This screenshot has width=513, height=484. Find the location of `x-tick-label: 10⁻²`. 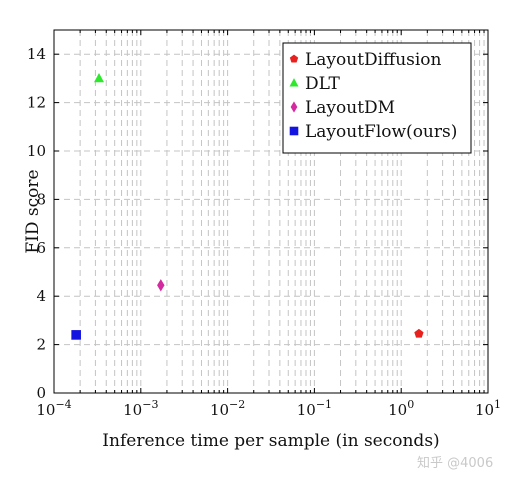

x-tick-label: 10⁻² is located at coordinates (227, 408).